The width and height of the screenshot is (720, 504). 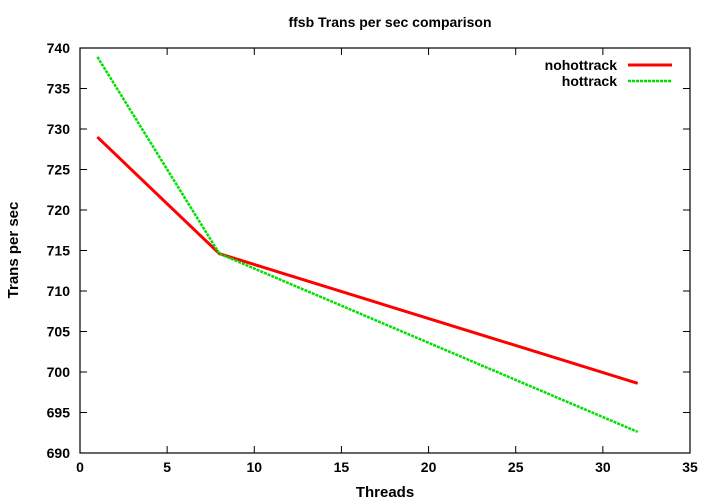 I want to click on x-tick-label: 0, so click(x=80, y=467).